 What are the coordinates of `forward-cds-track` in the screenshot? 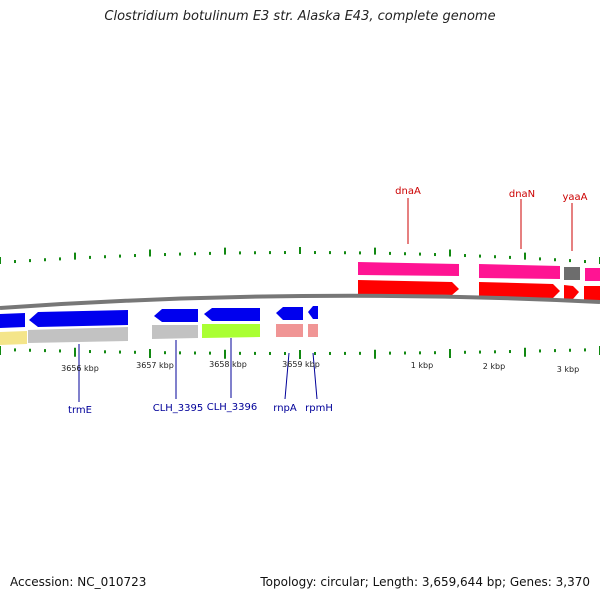 It's located at (479, 290).